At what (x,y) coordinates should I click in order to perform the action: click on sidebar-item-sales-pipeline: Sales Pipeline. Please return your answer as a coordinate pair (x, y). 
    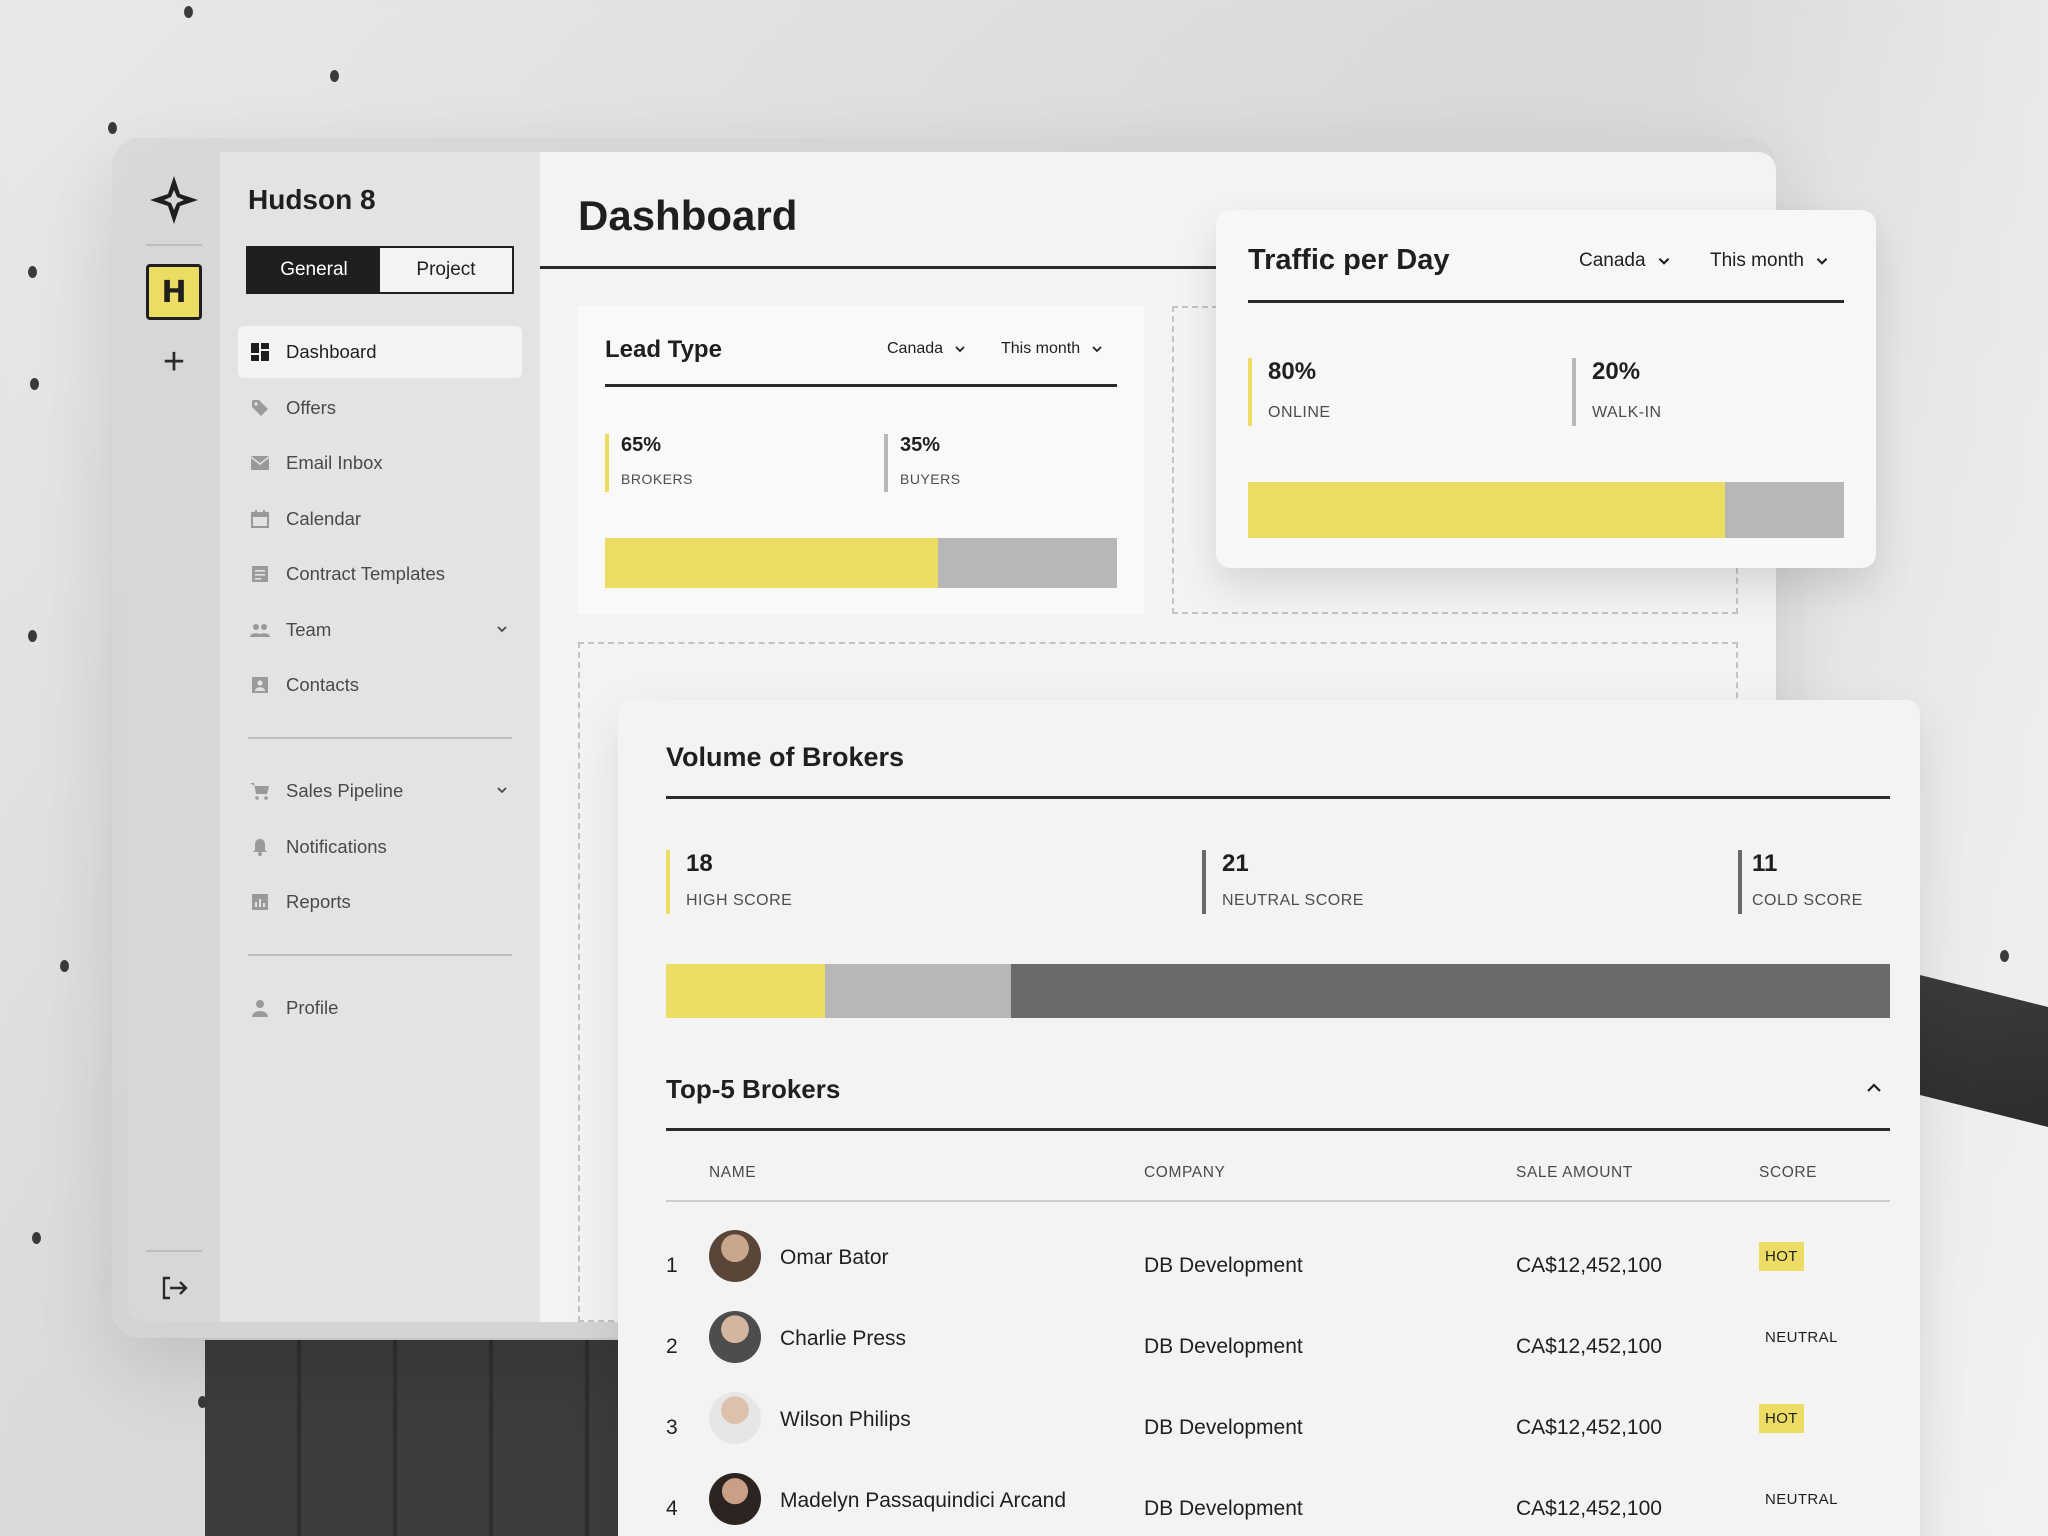
    Looking at the image, I should click on (380, 791).